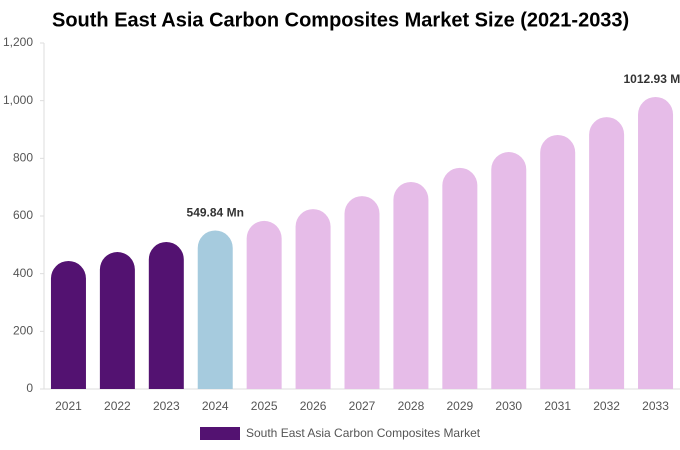 Image resolution: width=680 pixels, height=450 pixels. Describe the element at coordinates (655, 406) in the screenshot. I see `x-tick-label: 2033` at that location.